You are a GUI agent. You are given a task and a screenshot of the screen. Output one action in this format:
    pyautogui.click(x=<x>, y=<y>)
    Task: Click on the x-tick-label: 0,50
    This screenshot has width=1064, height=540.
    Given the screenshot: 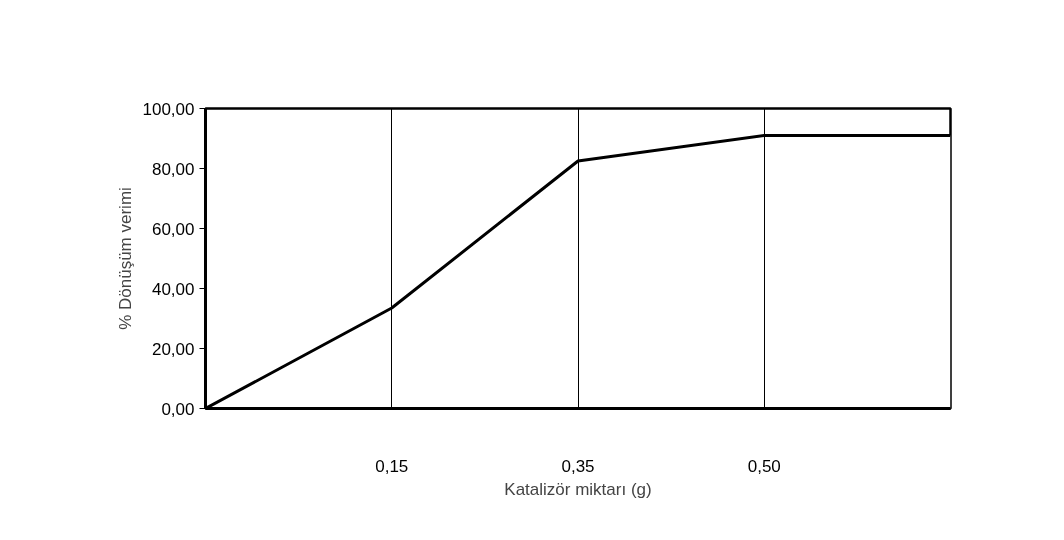 What is the action you would take?
    pyautogui.click(x=764, y=466)
    